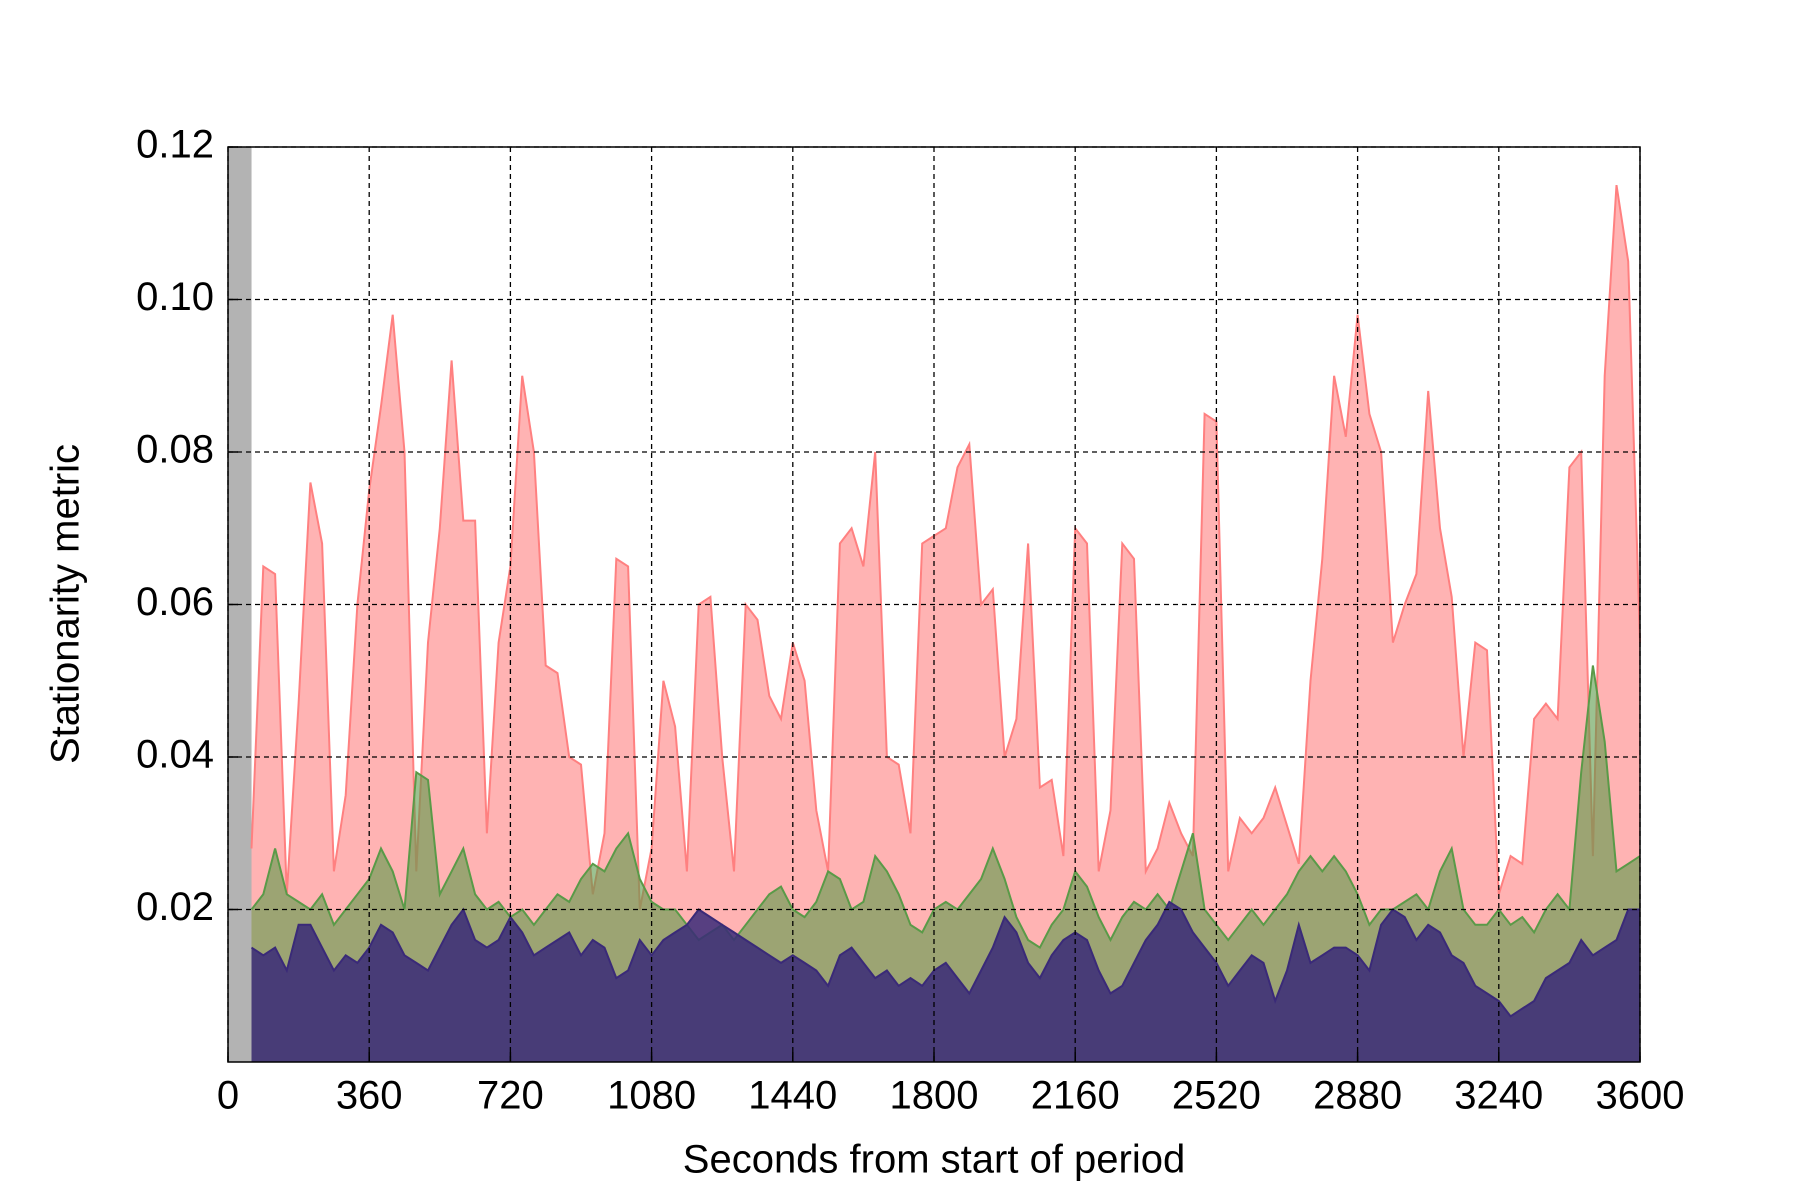 The image size is (1800, 1200). What do you see at coordinates (175, 907) in the screenshot?
I see `y-tick-label: 0.02` at bounding box center [175, 907].